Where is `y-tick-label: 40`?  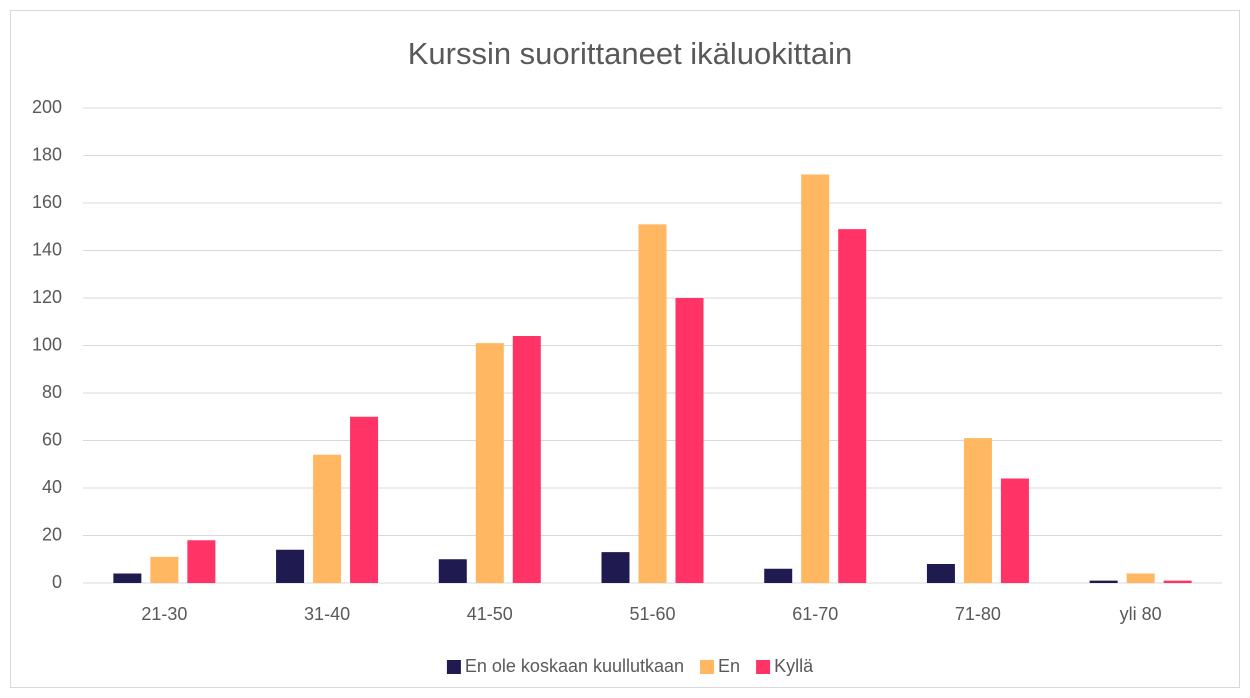
y-tick-label: 40 is located at coordinates (52, 487).